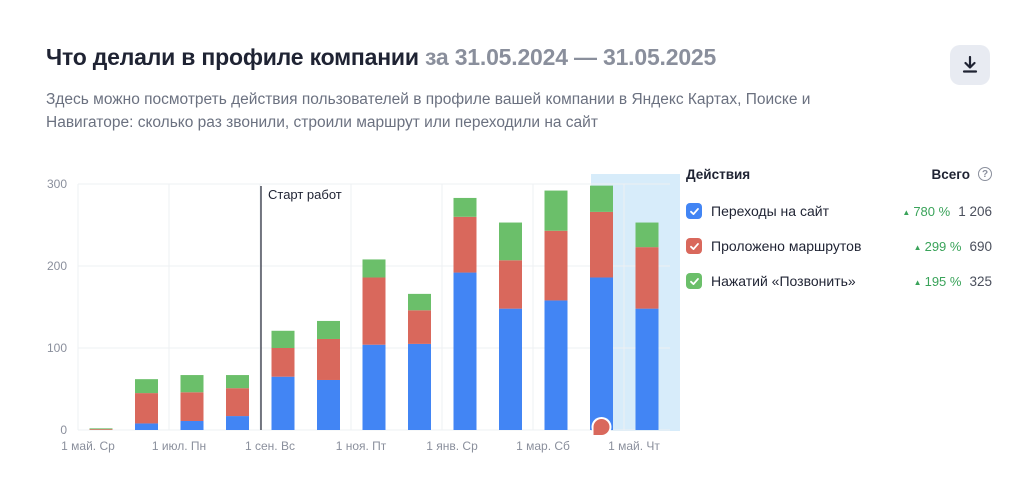 Image resolution: width=1033 pixels, height=498 pixels. What do you see at coordinates (786, 246) in the screenshot?
I see `legend-label: Проложено маршрутов` at bounding box center [786, 246].